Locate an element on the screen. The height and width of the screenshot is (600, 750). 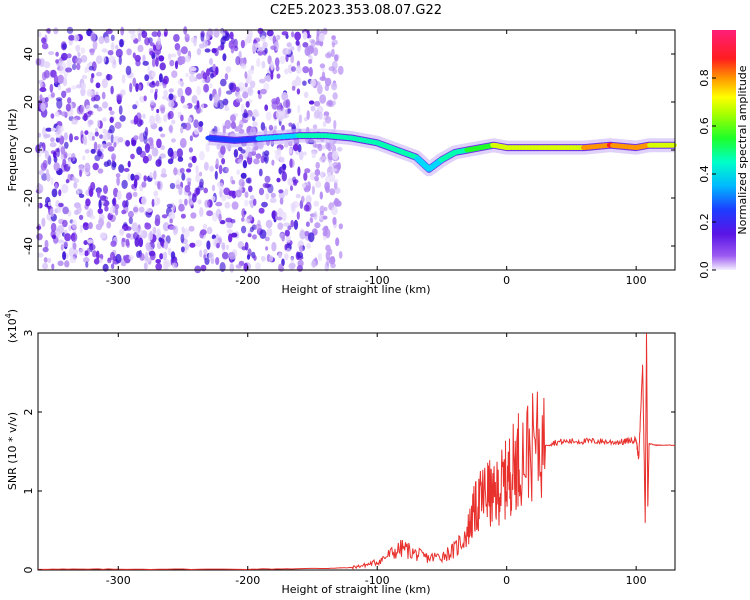
spectrogram-signal-ridge is located at coordinates (441, 152).